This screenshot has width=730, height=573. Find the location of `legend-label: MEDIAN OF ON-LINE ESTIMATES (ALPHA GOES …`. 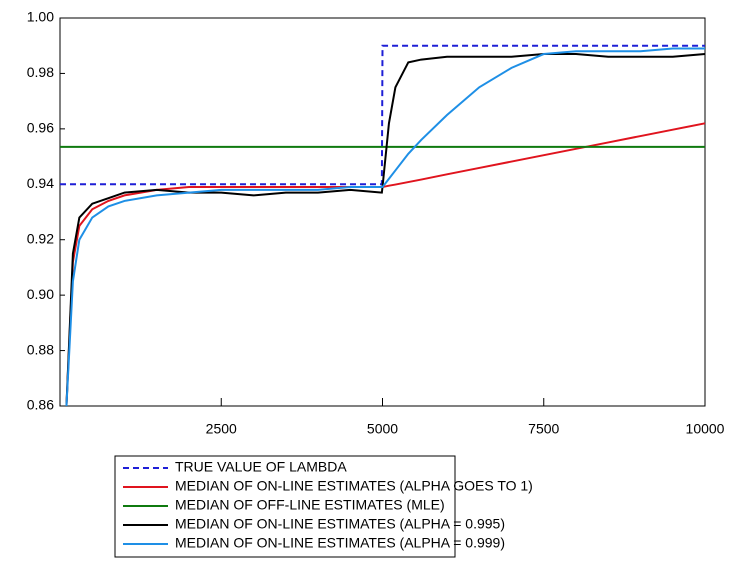

legend-label: MEDIAN OF ON-LINE ESTIMATES (ALPHA GOES … is located at coordinates (354, 486).